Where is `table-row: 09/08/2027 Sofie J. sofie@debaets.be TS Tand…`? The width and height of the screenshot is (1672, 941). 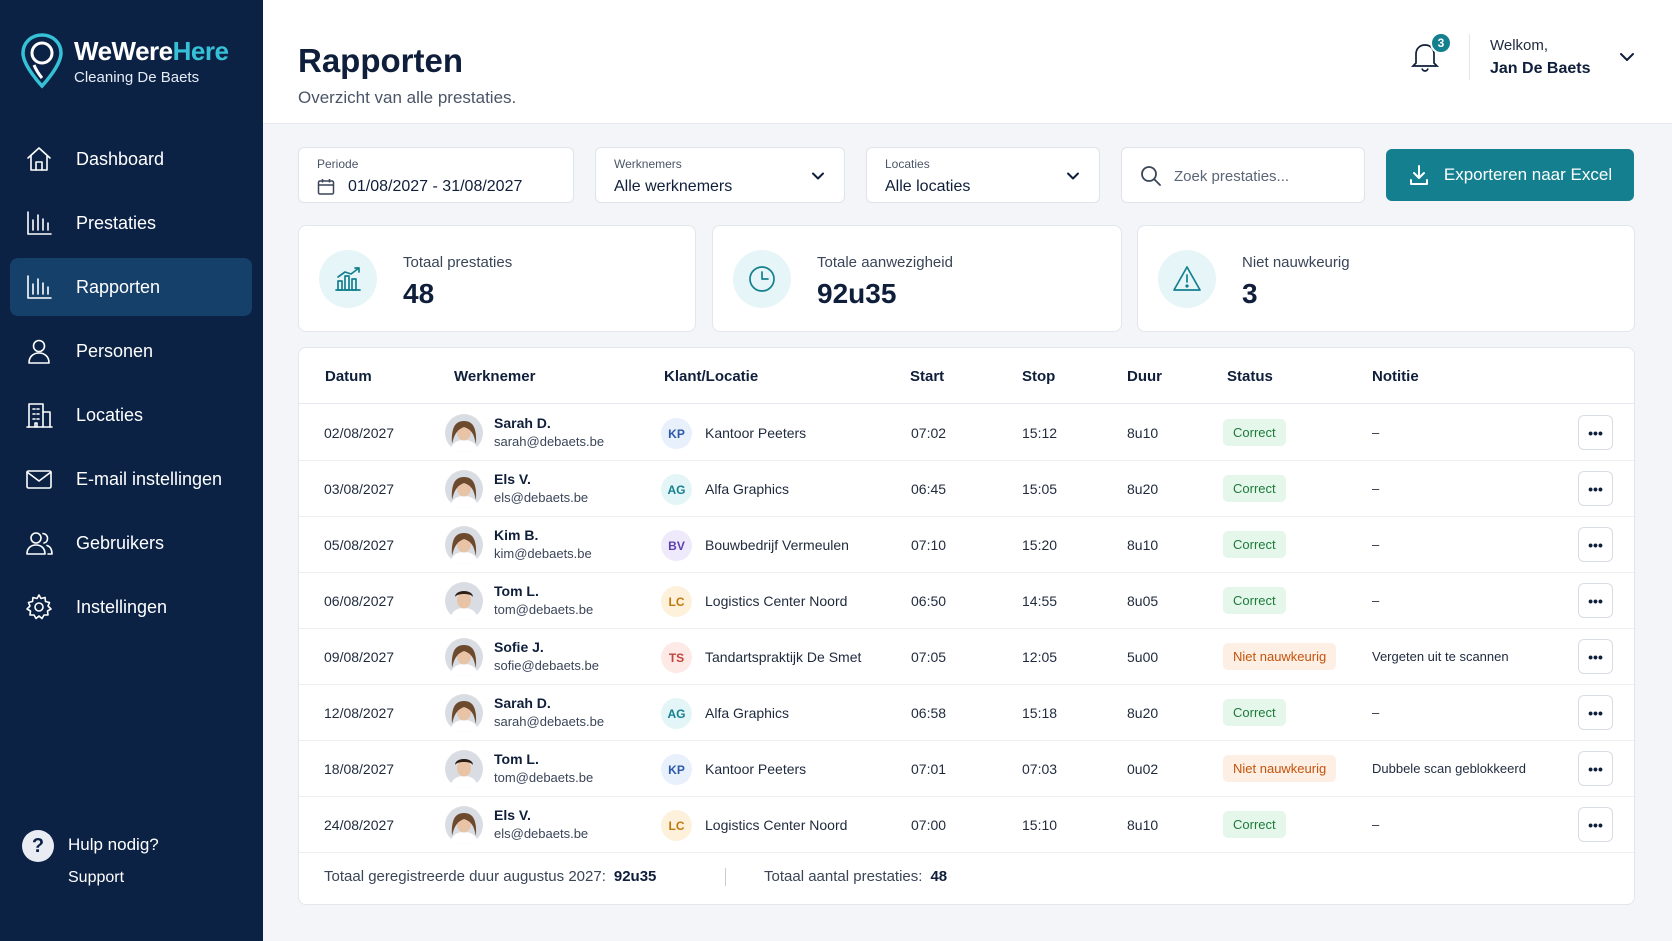
table-row: 09/08/2027 Sofie J. sofie@debaets.be TS Tand… is located at coordinates (966, 657).